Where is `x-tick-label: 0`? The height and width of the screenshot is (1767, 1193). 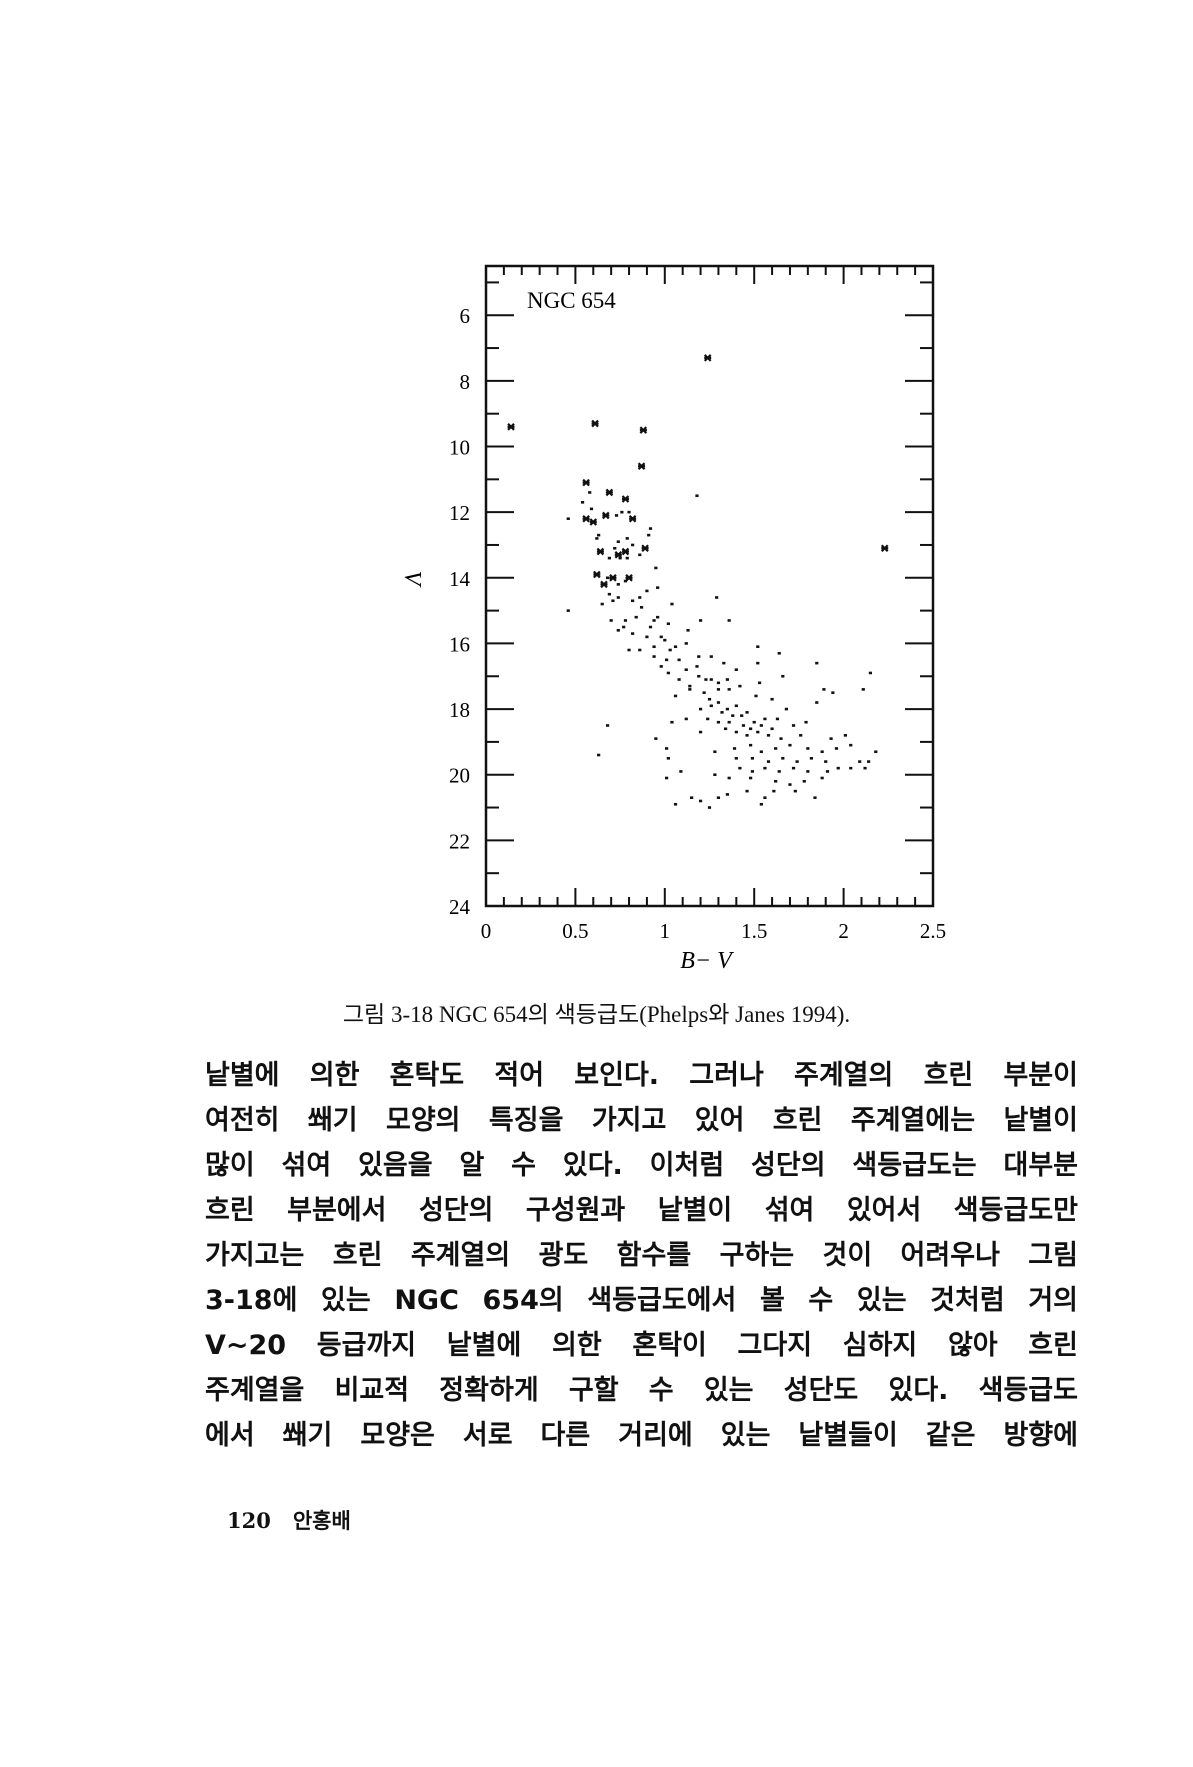
x-tick-label: 0 is located at coordinates (486, 931).